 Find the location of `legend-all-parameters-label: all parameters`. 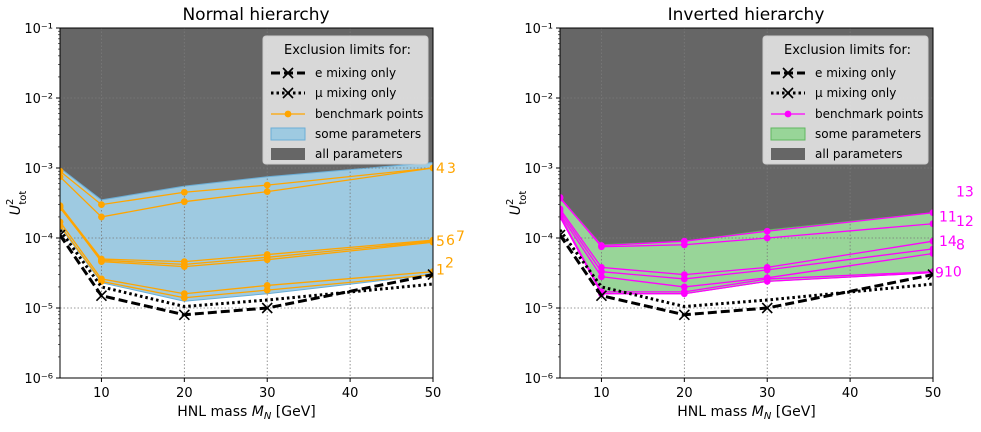

legend-all-parameters-label: all parameters is located at coordinates (858, 154).